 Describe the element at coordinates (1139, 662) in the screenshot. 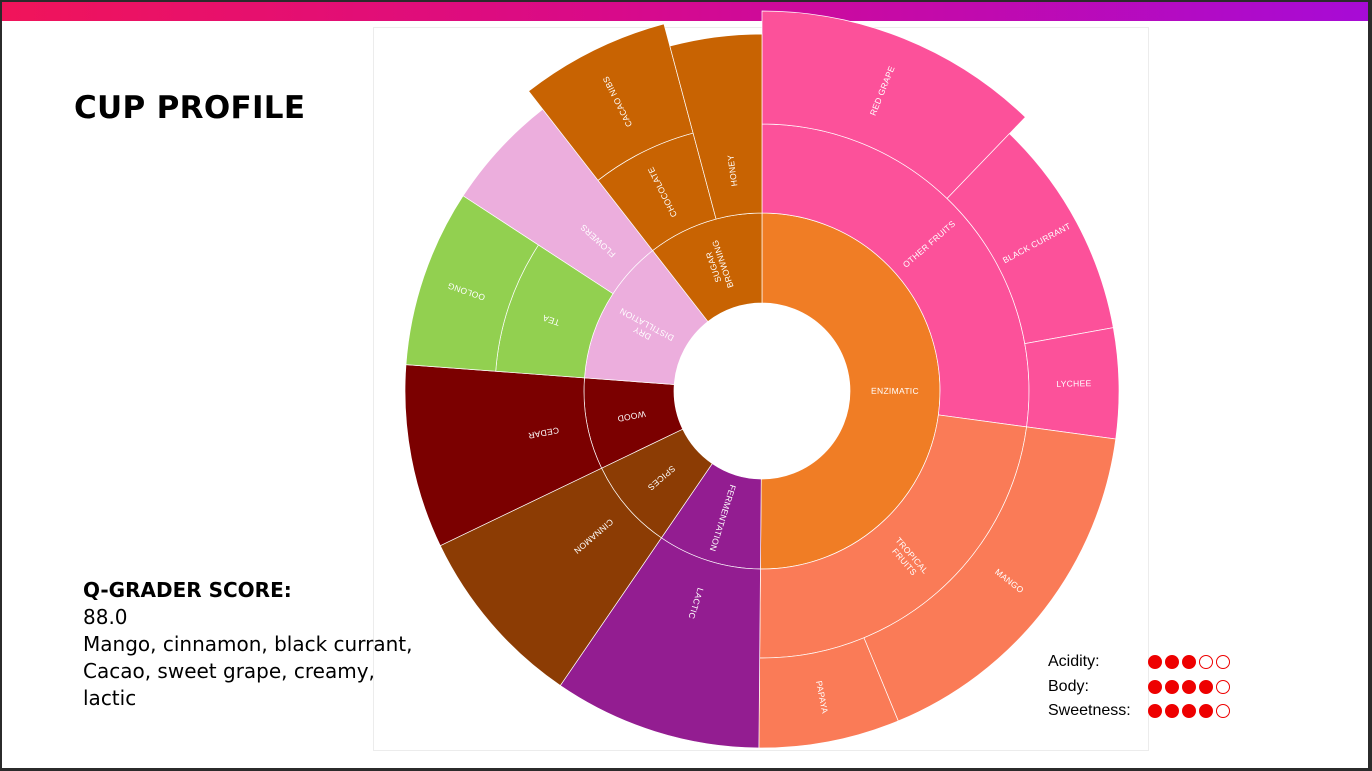

I see `attribute-row: Acidity:` at that location.